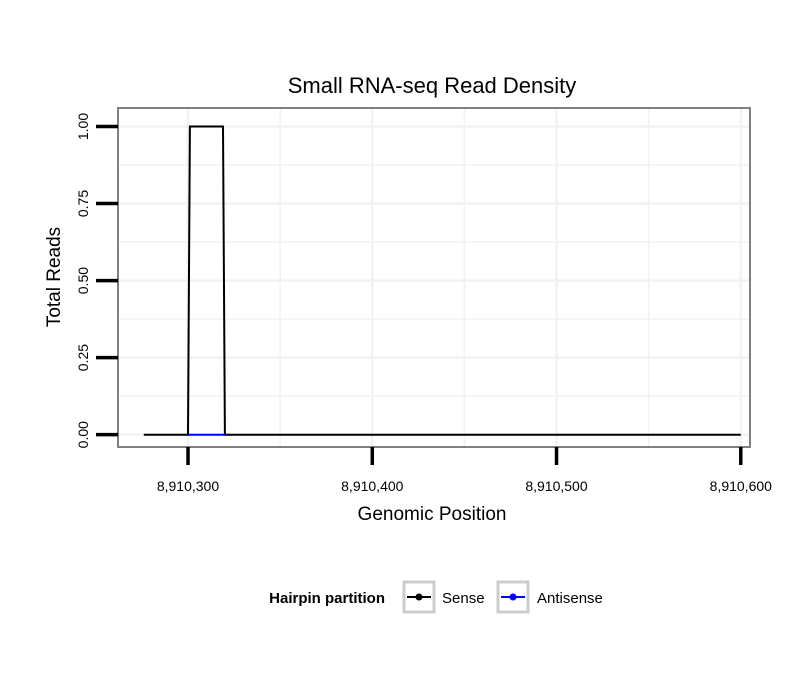 This screenshot has width=810, height=690. What do you see at coordinates (83, 203) in the screenshot?
I see `y-tick-label: 0.75` at bounding box center [83, 203].